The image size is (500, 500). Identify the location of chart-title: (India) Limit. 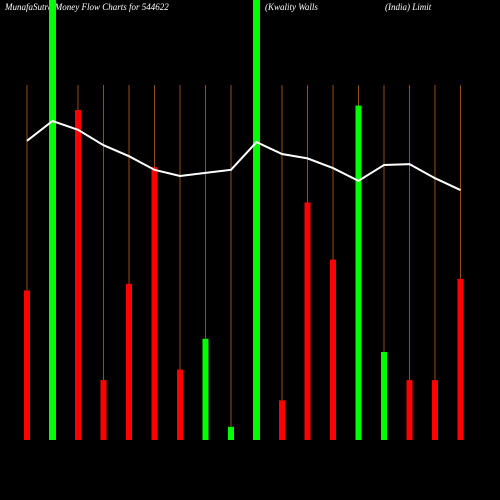
(408, 7).